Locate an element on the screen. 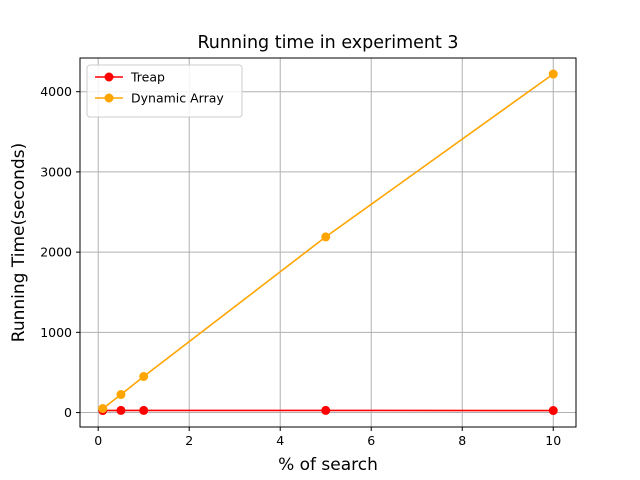  y-tick-label: 2000 is located at coordinates (56, 252).